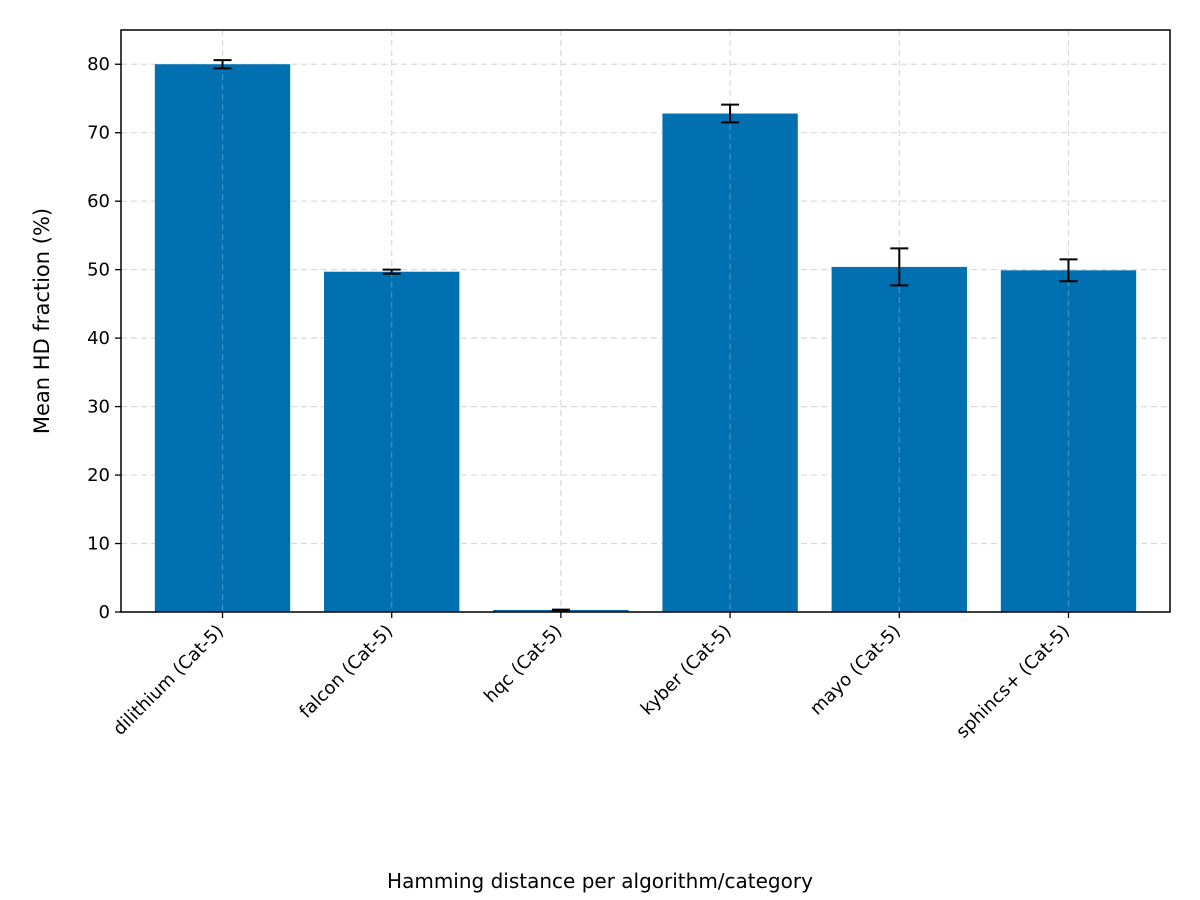 This screenshot has width=1200, height=900. What do you see at coordinates (346, 672) in the screenshot?
I see `x-tick-label: falcon (Cat-5)` at bounding box center [346, 672].